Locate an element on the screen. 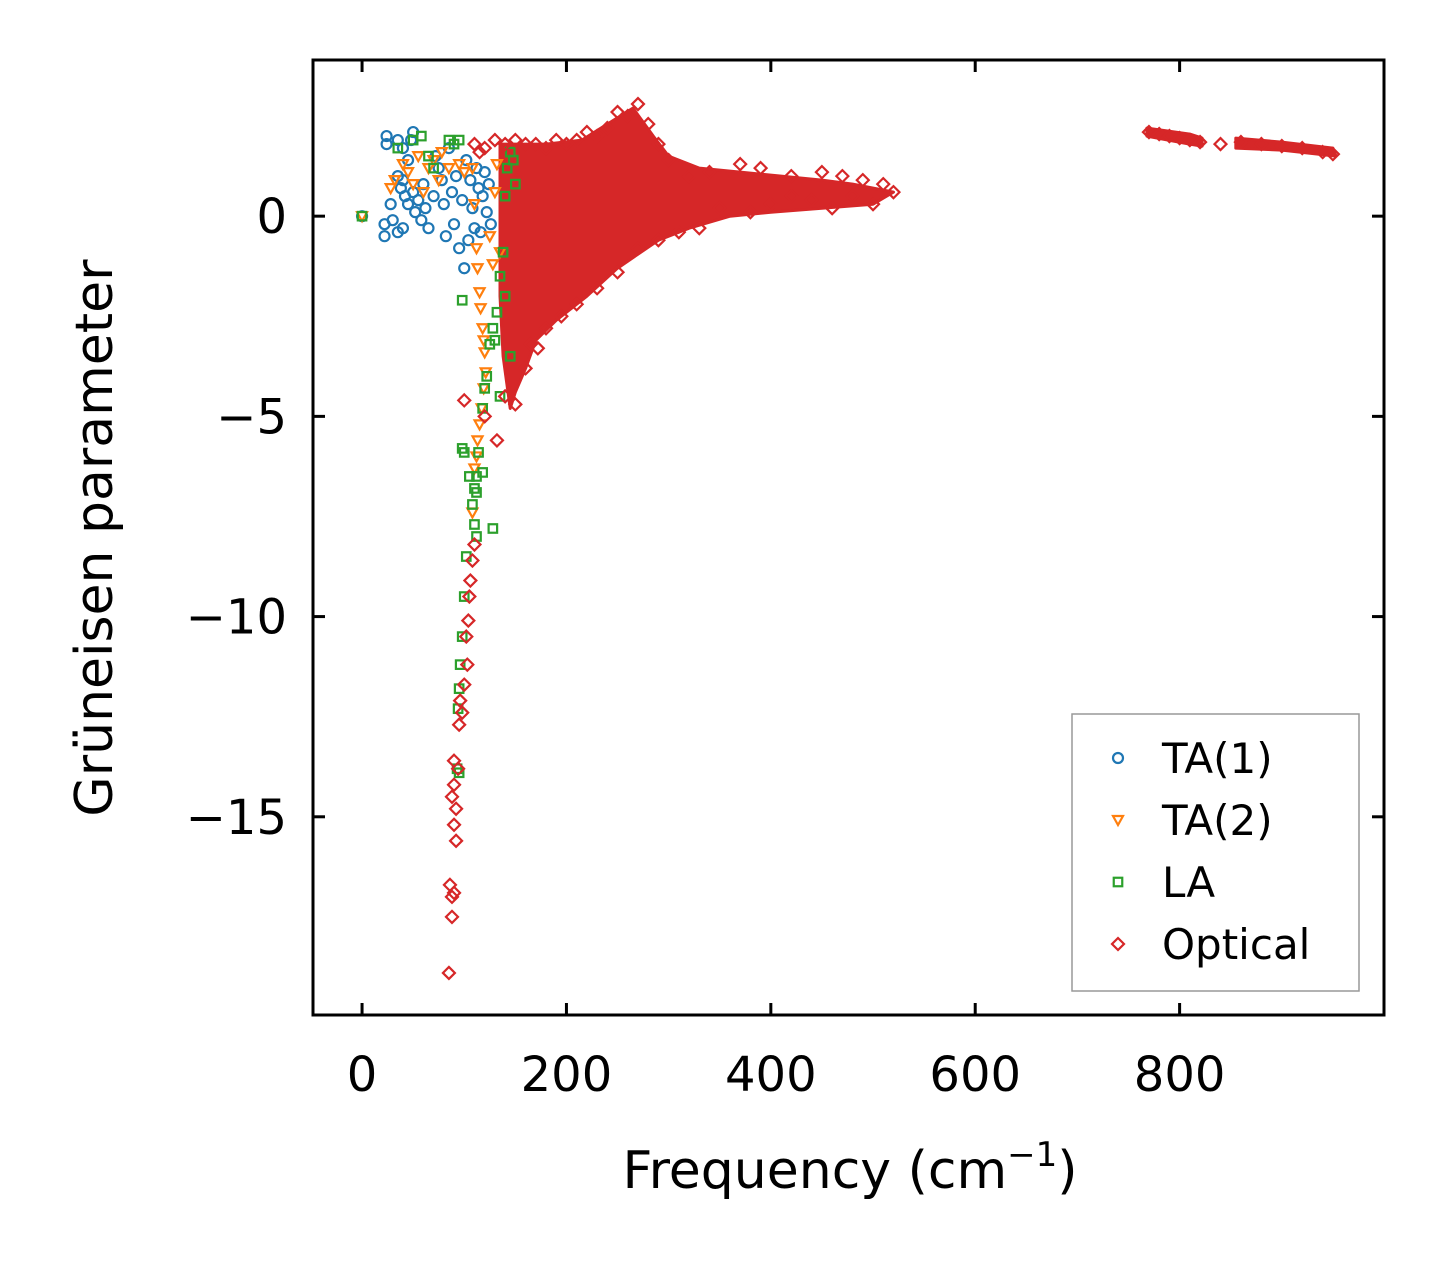 The image size is (1443, 1264). legend-label-1: TA(2) is located at coordinates (1217, 820).